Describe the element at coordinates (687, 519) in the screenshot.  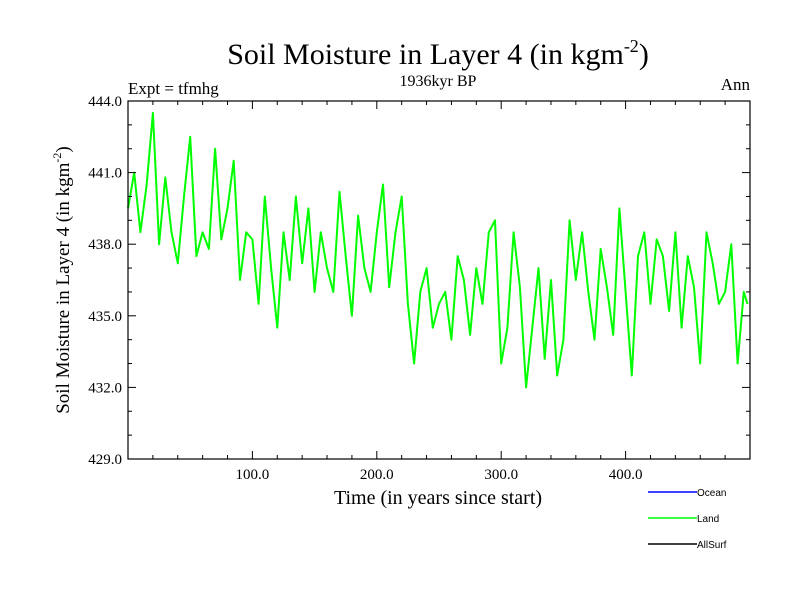
I see `legend: Ocean Land AllSurf` at that location.